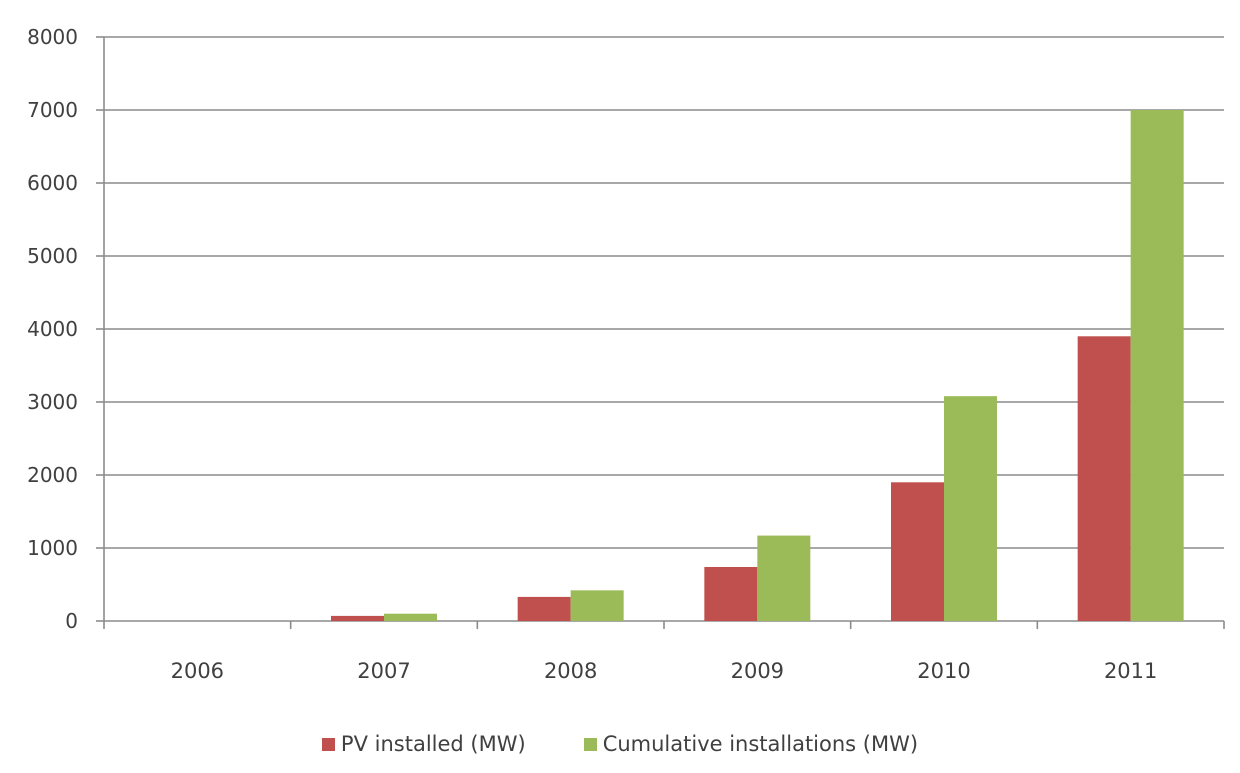 Image resolution: width=1240 pixels, height=773 pixels. I want to click on x-tick-label-2006: 2006, so click(197, 671).